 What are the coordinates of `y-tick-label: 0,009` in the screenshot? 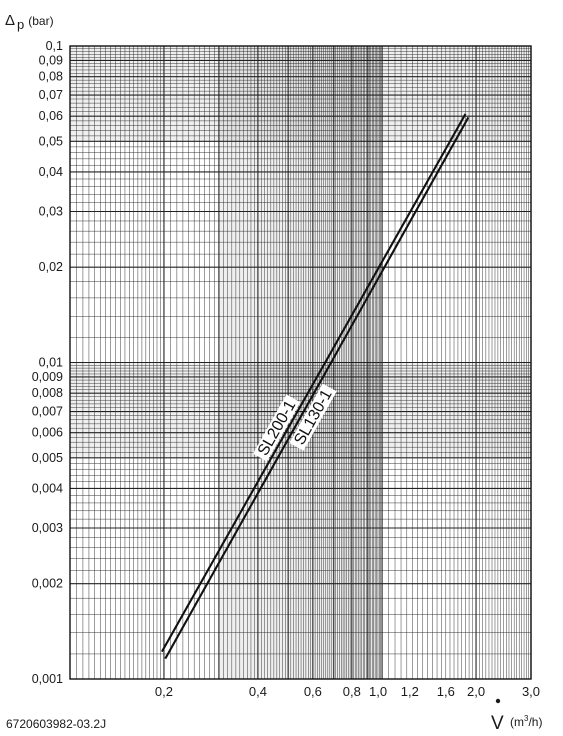 It's located at (47, 377).